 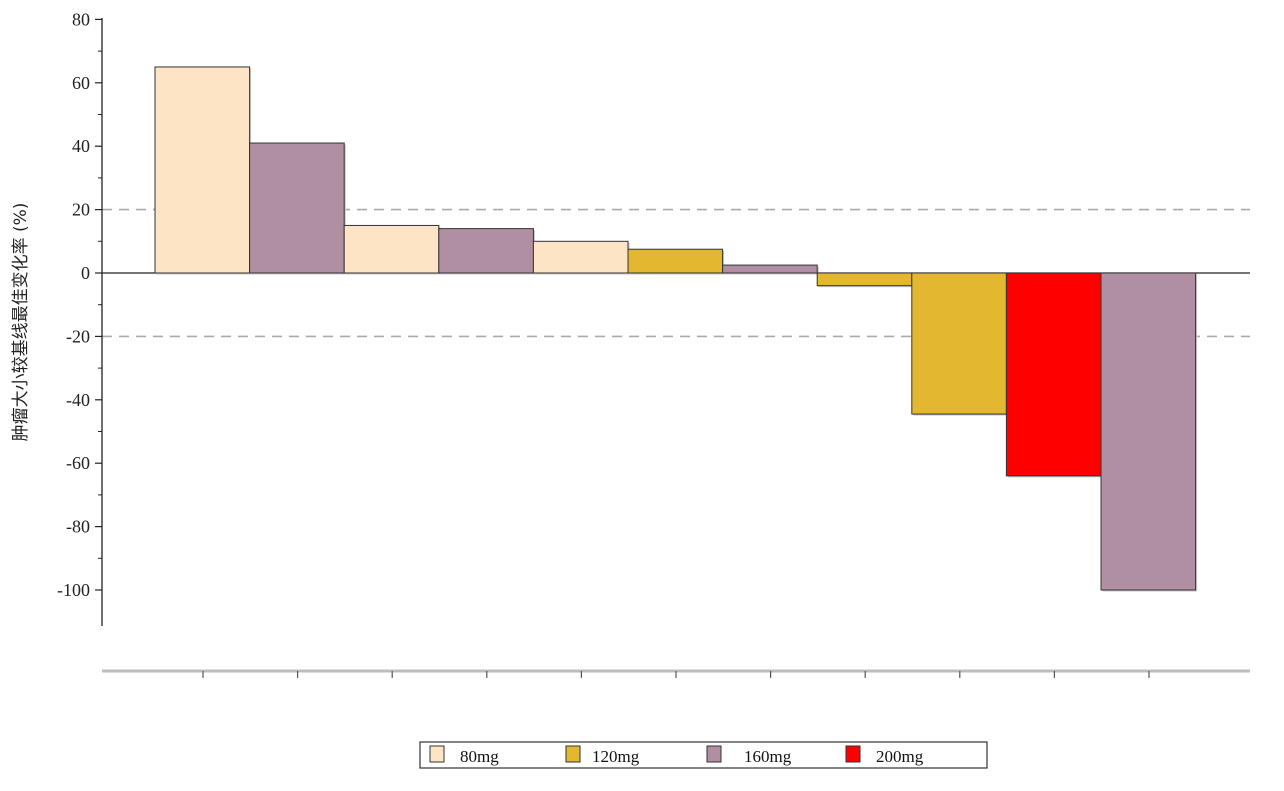 What do you see at coordinates (768, 756) in the screenshot?
I see `legend-label: 160mg` at bounding box center [768, 756].